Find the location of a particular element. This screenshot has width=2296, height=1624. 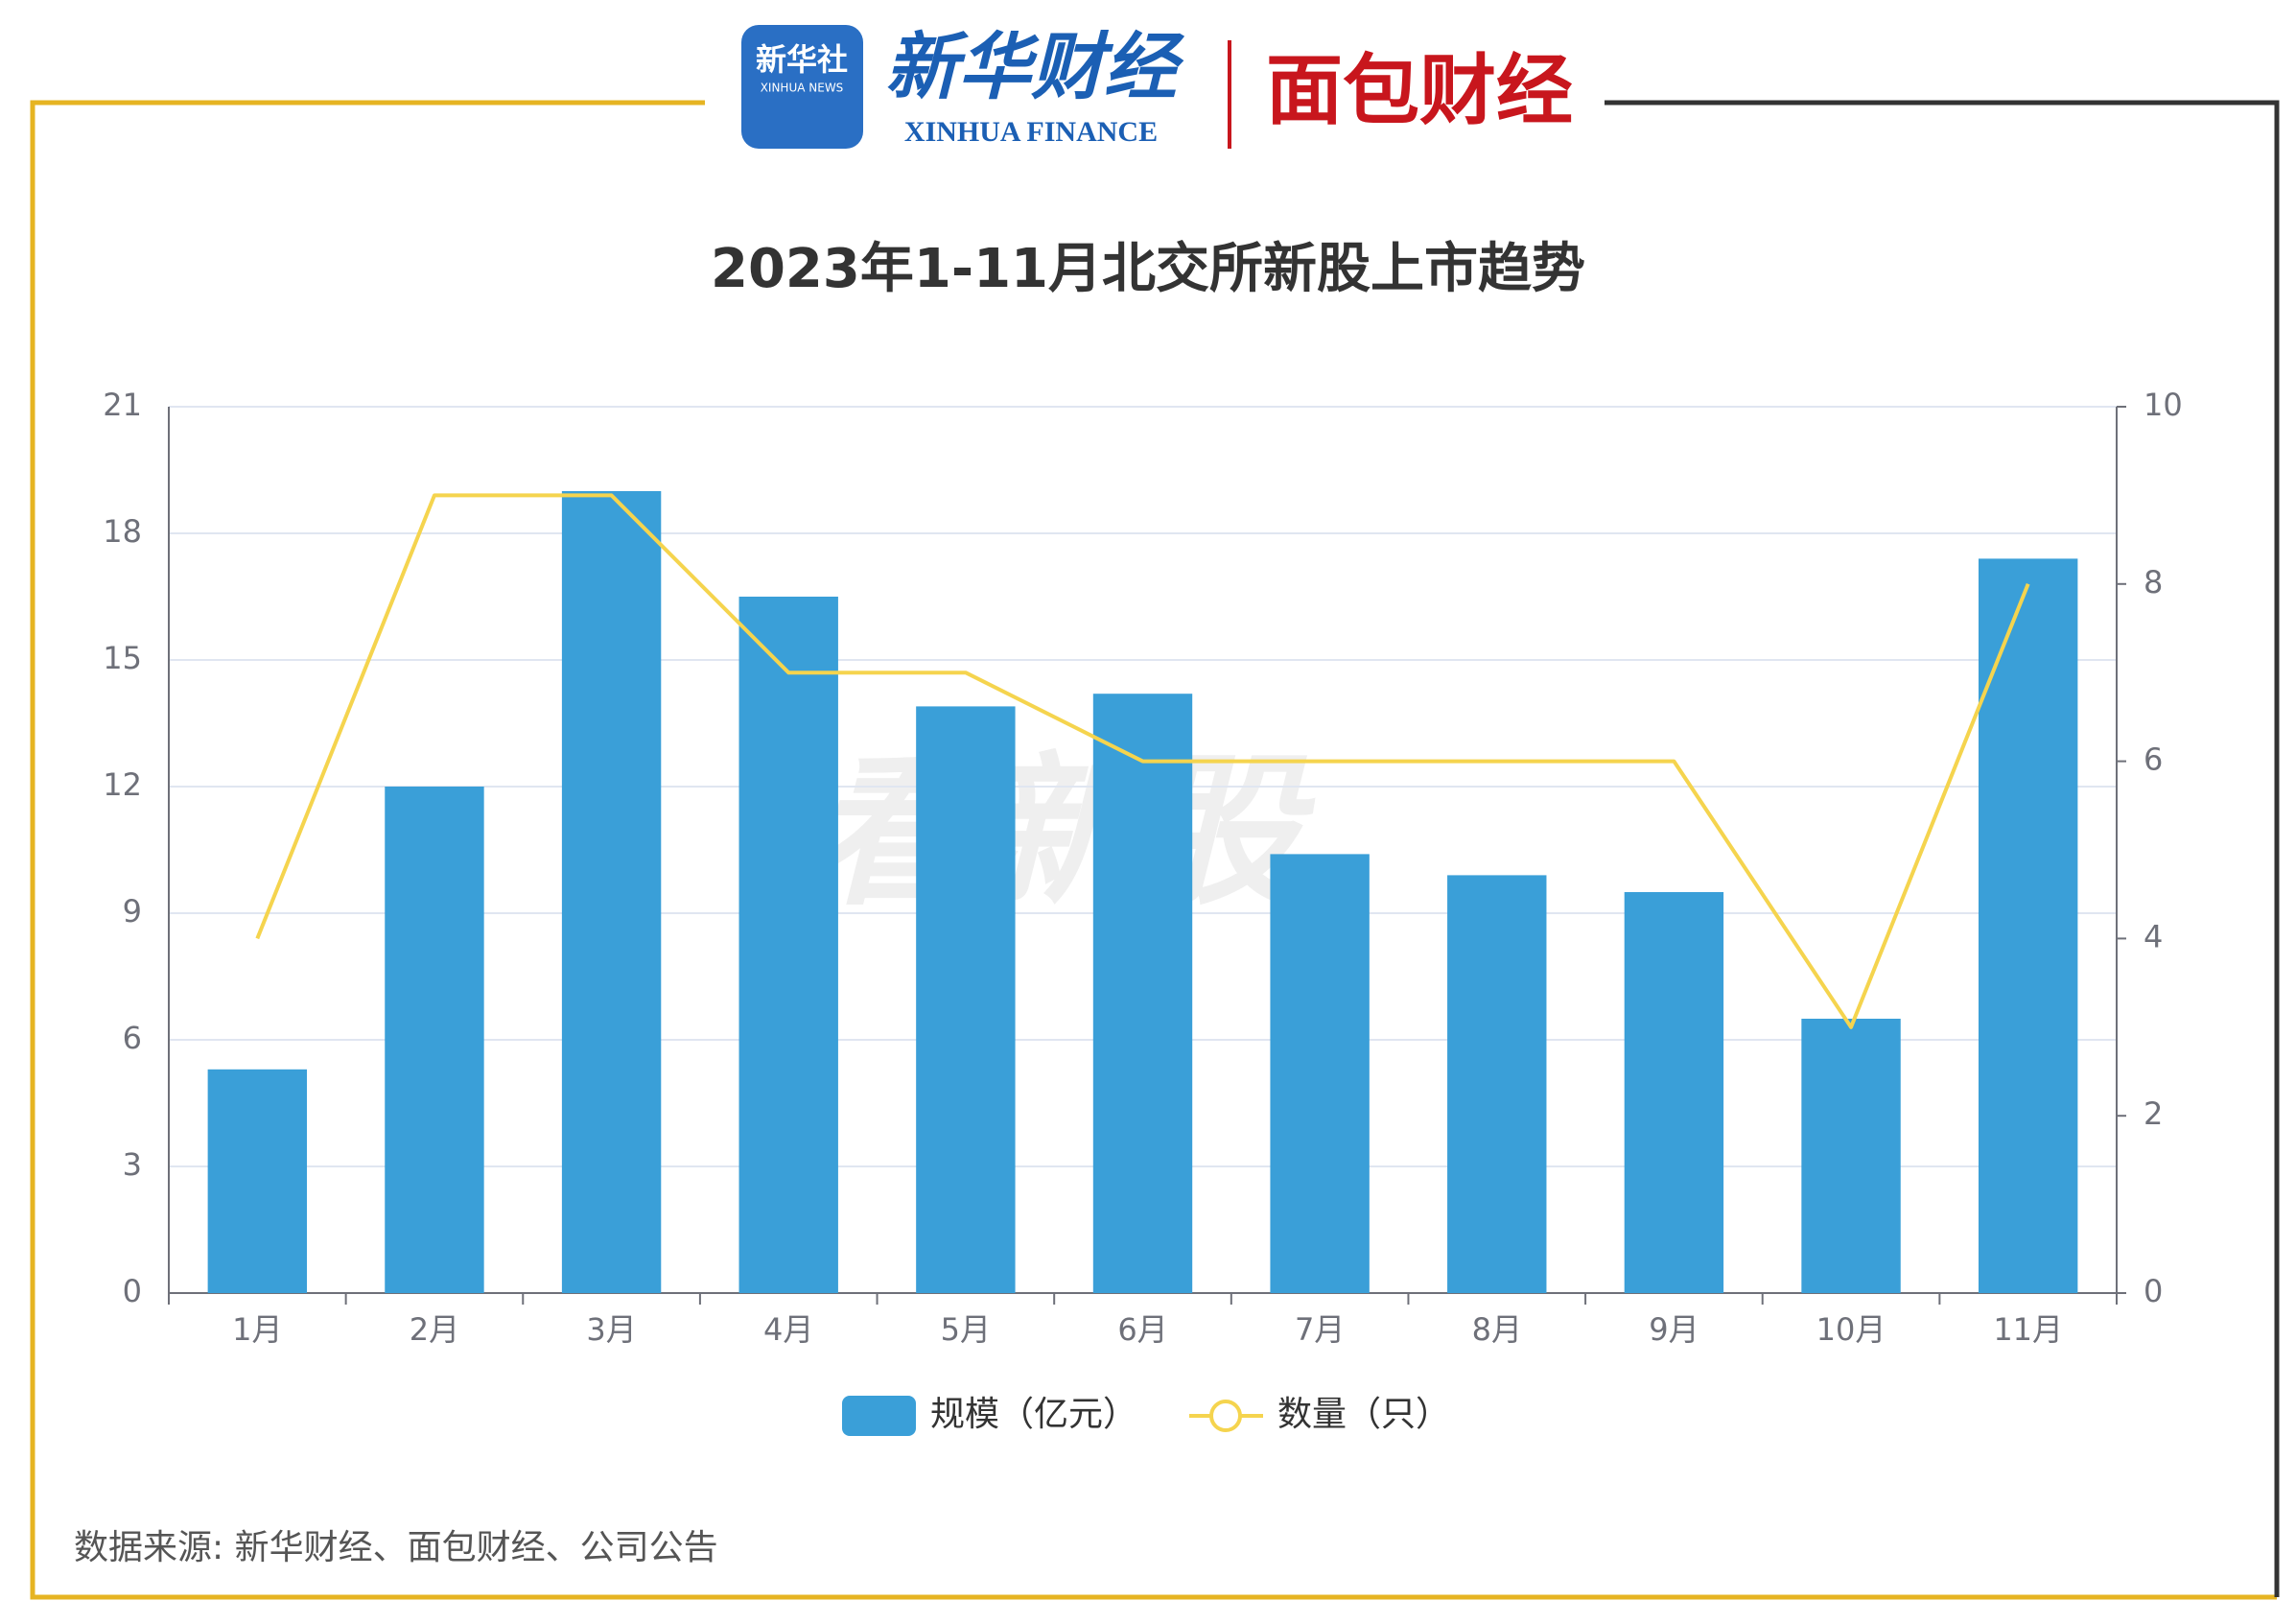

logo-text: 新华社 is located at coordinates (802, 59).